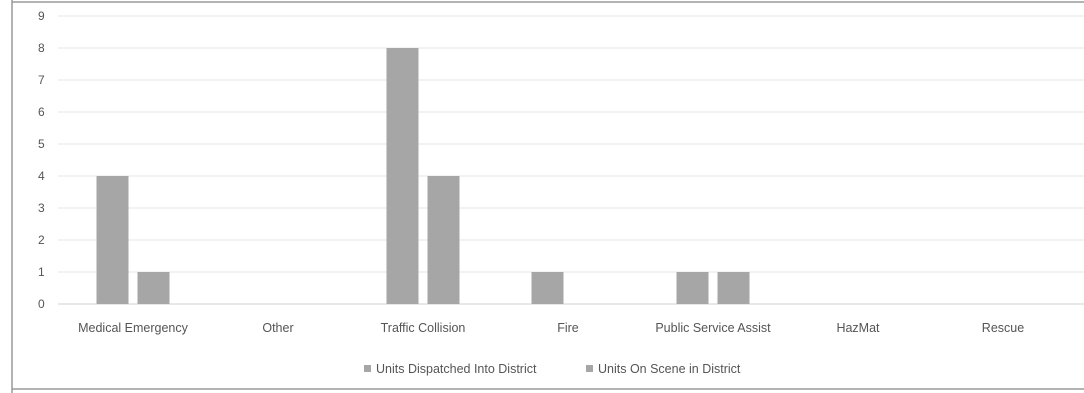 The width and height of the screenshot is (1084, 393). Describe the element at coordinates (858, 328) in the screenshot. I see `category-label: HazMat` at that location.